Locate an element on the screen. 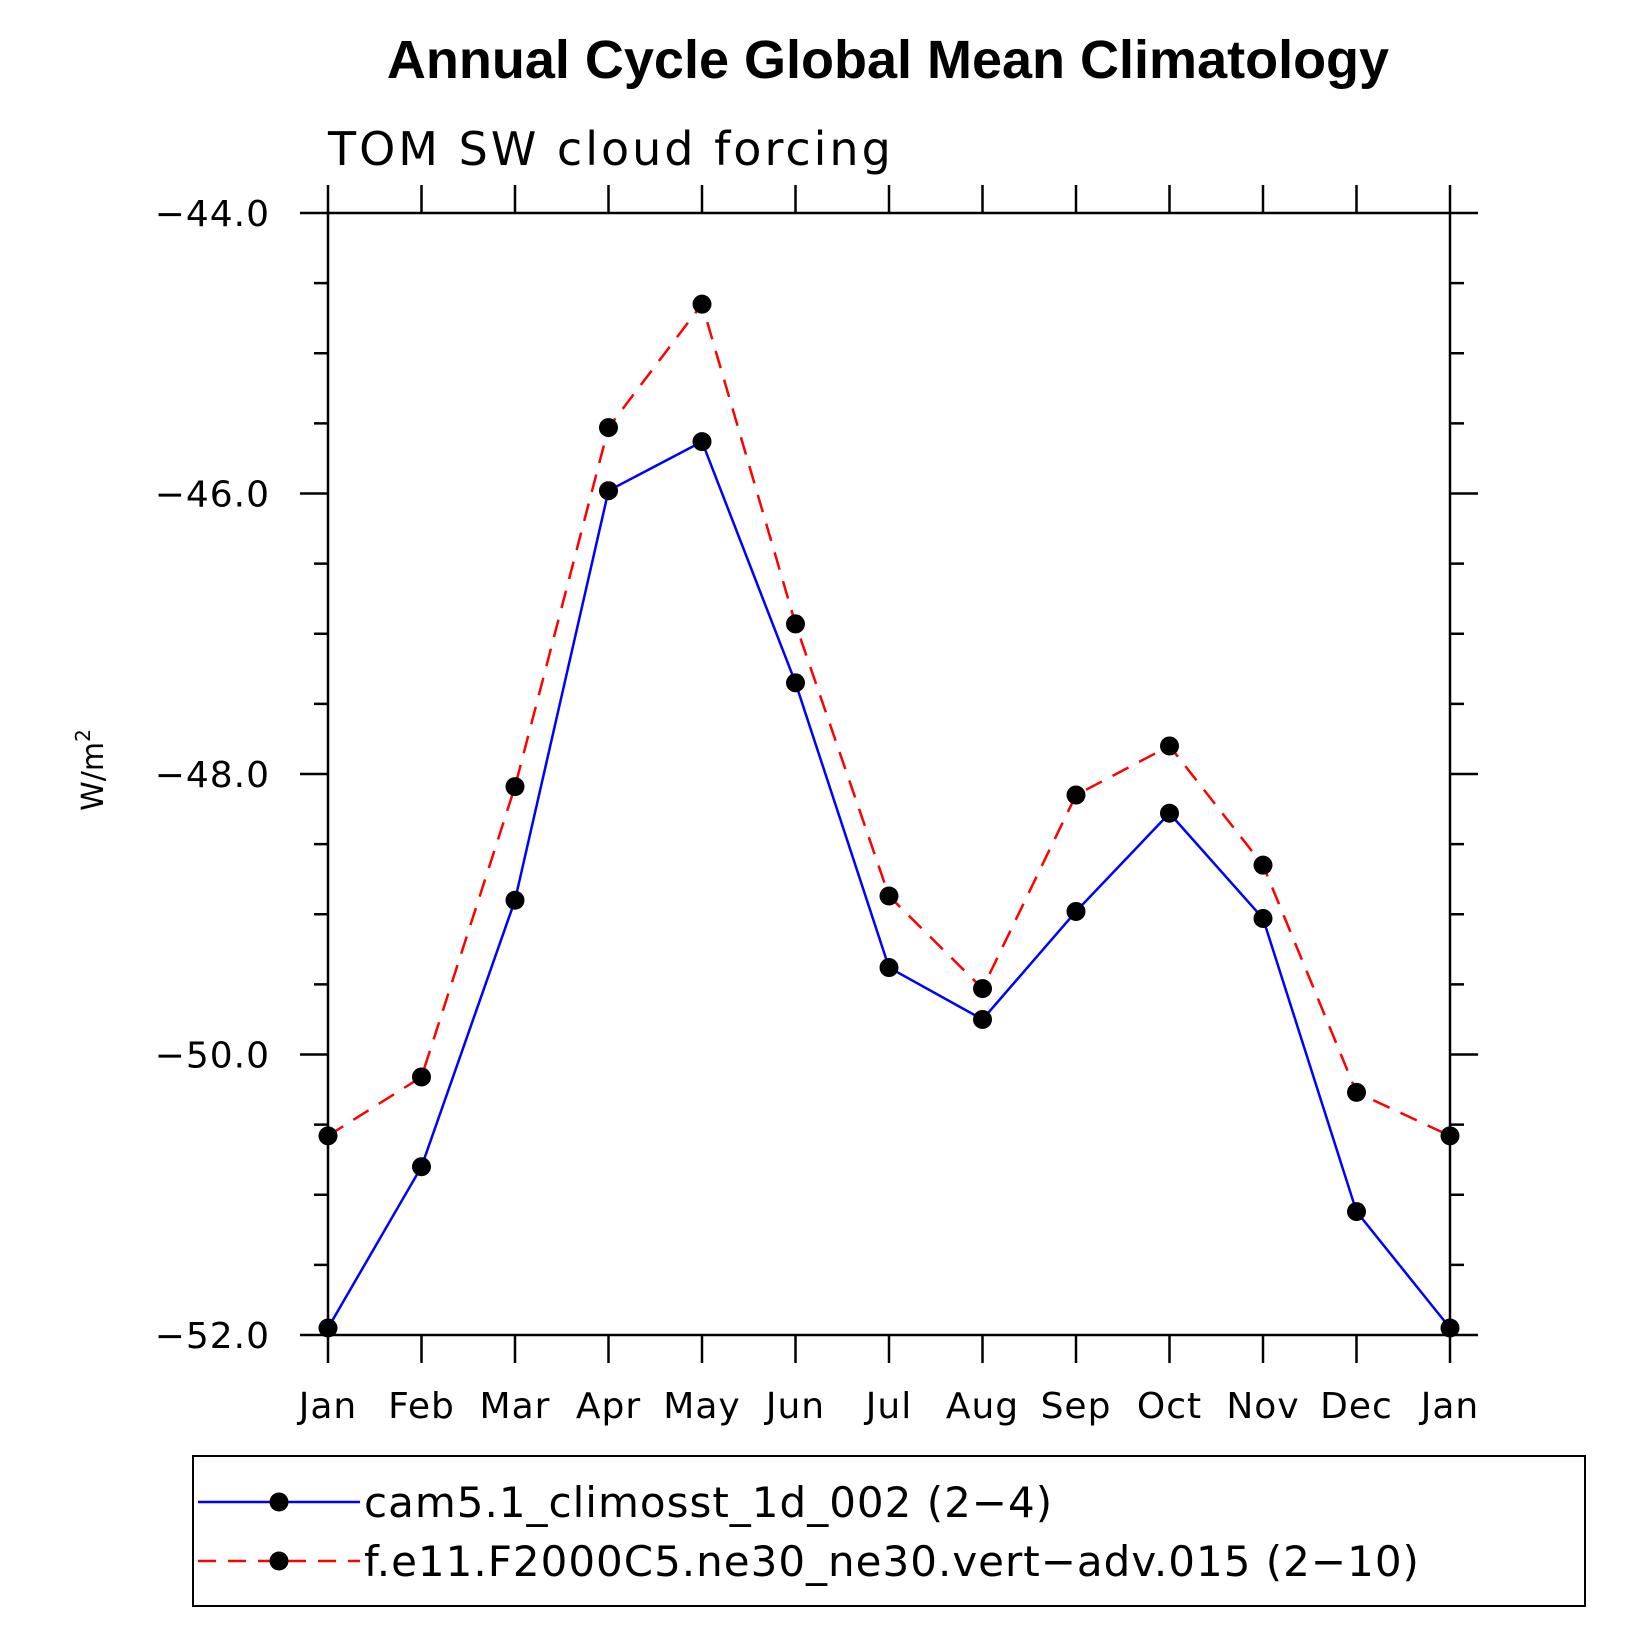 This screenshot has height=1631, width=1631. y-tick-label: −48.0 is located at coordinates (212, 775).